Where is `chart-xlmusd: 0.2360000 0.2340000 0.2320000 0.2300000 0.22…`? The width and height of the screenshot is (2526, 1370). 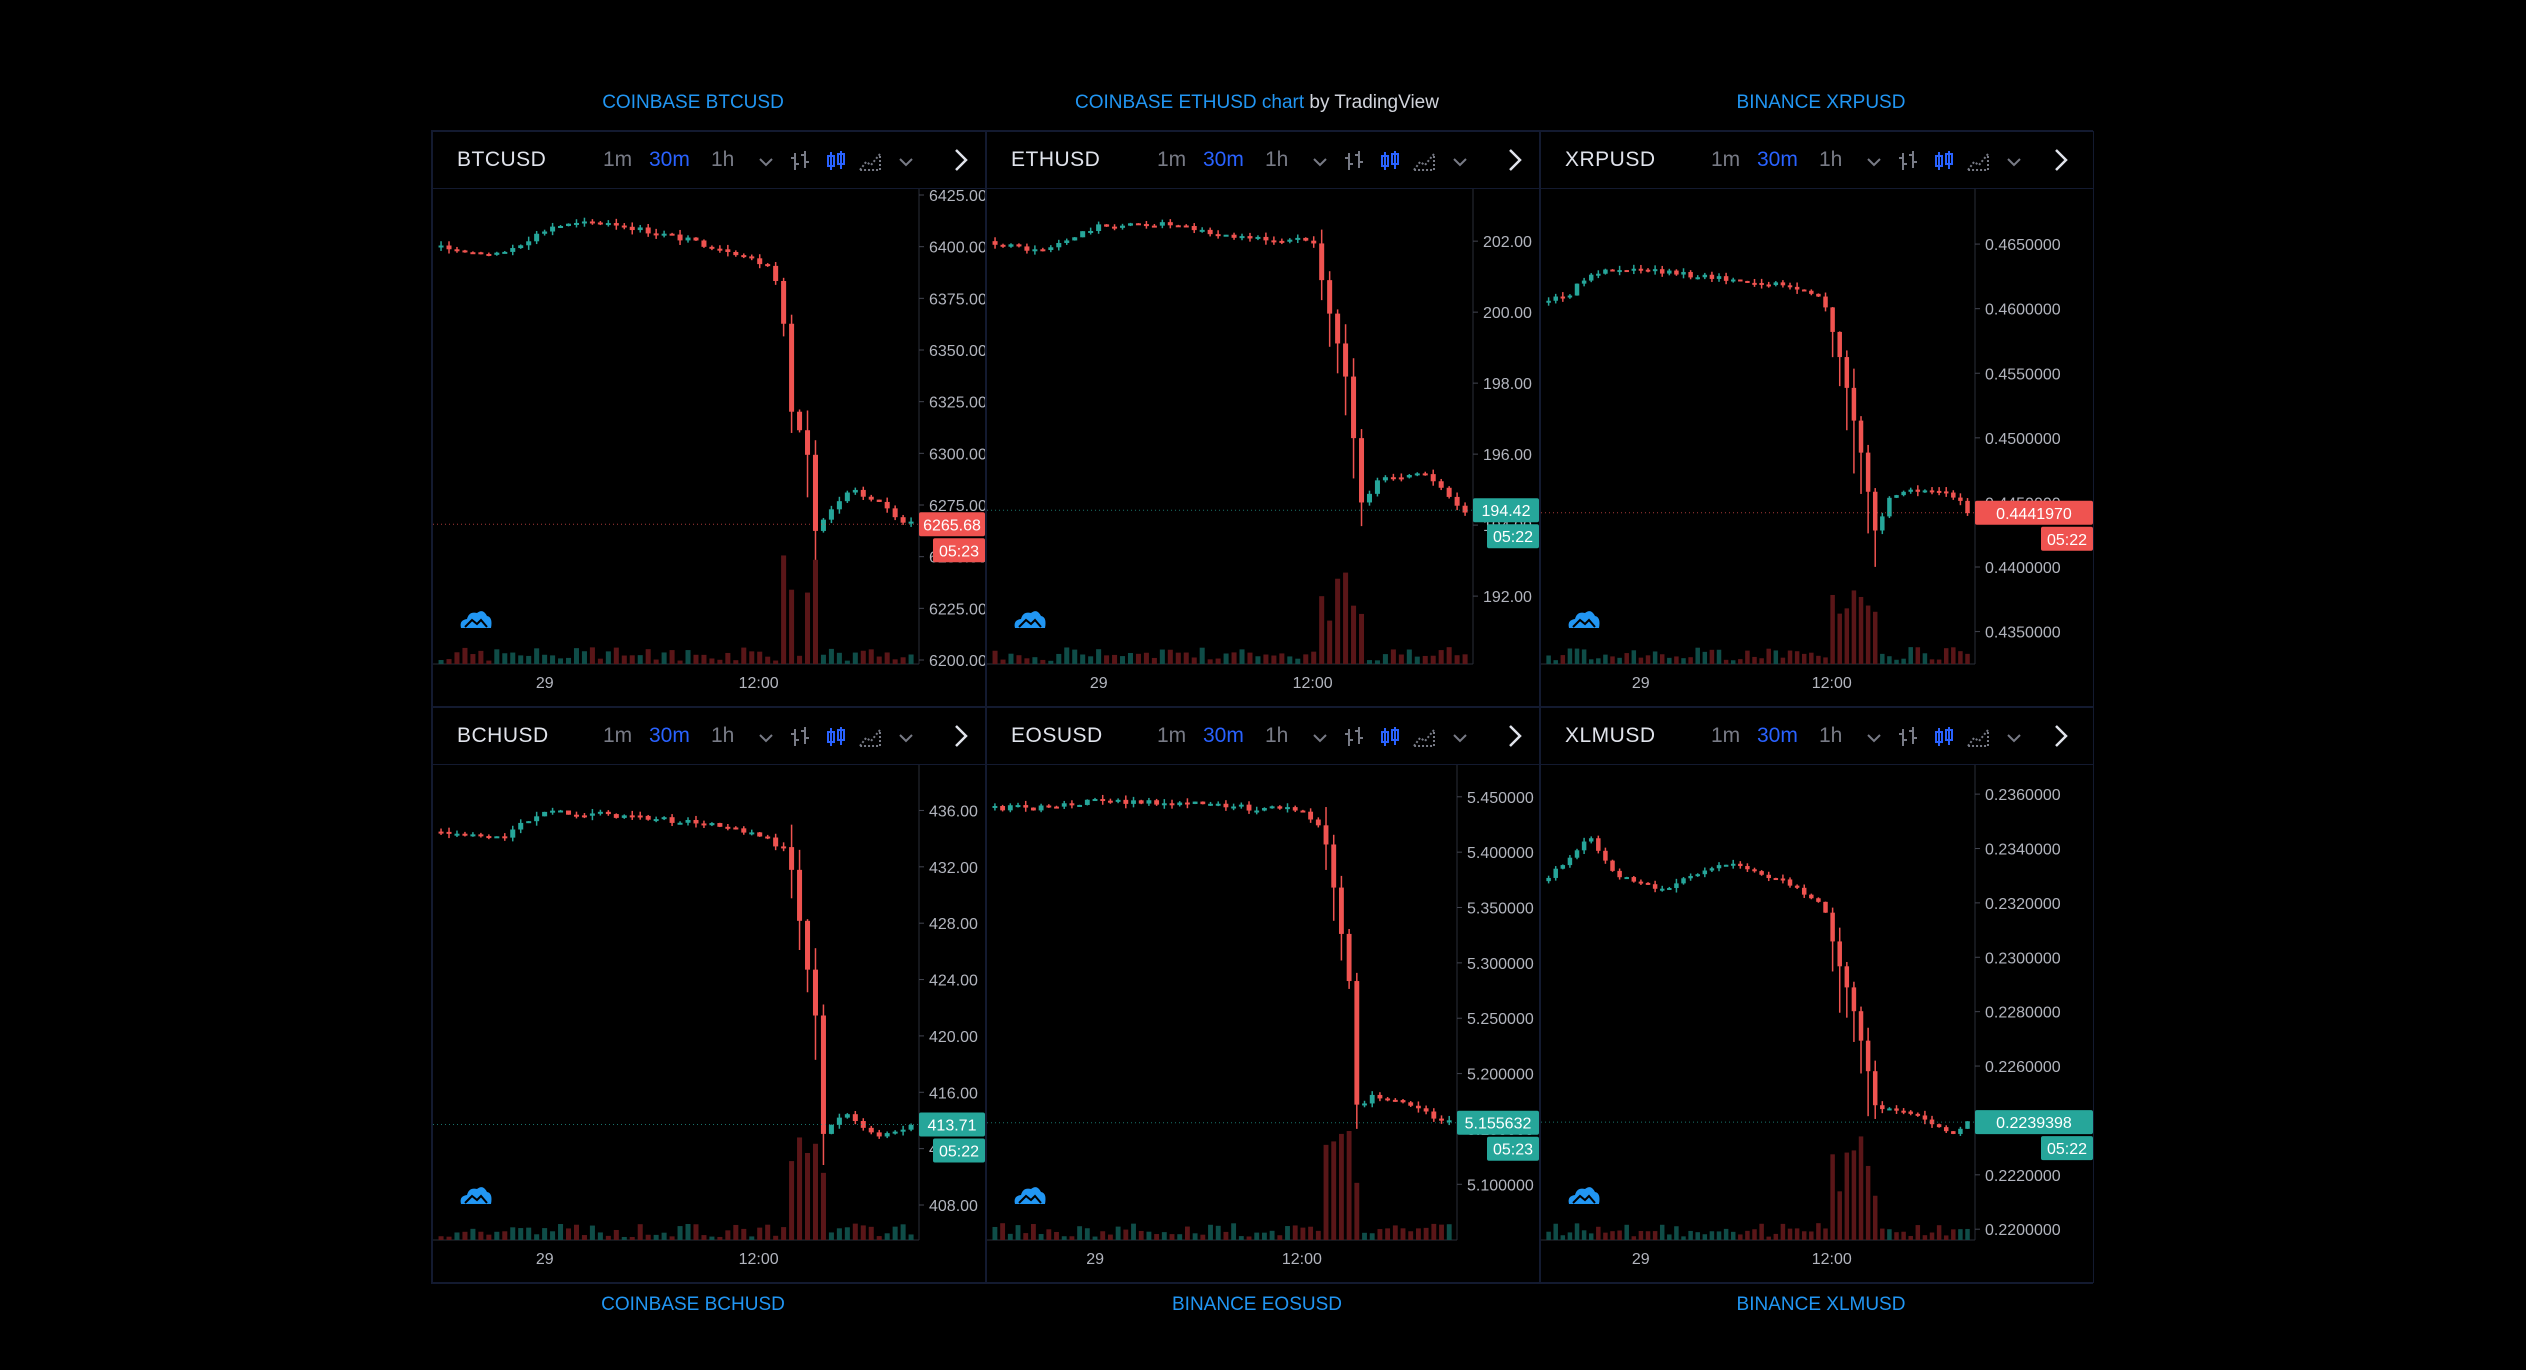
chart-xlmusd: 0.2360000 0.2340000 0.2320000 0.2300000 0.22… is located at coordinates (1817, 1024).